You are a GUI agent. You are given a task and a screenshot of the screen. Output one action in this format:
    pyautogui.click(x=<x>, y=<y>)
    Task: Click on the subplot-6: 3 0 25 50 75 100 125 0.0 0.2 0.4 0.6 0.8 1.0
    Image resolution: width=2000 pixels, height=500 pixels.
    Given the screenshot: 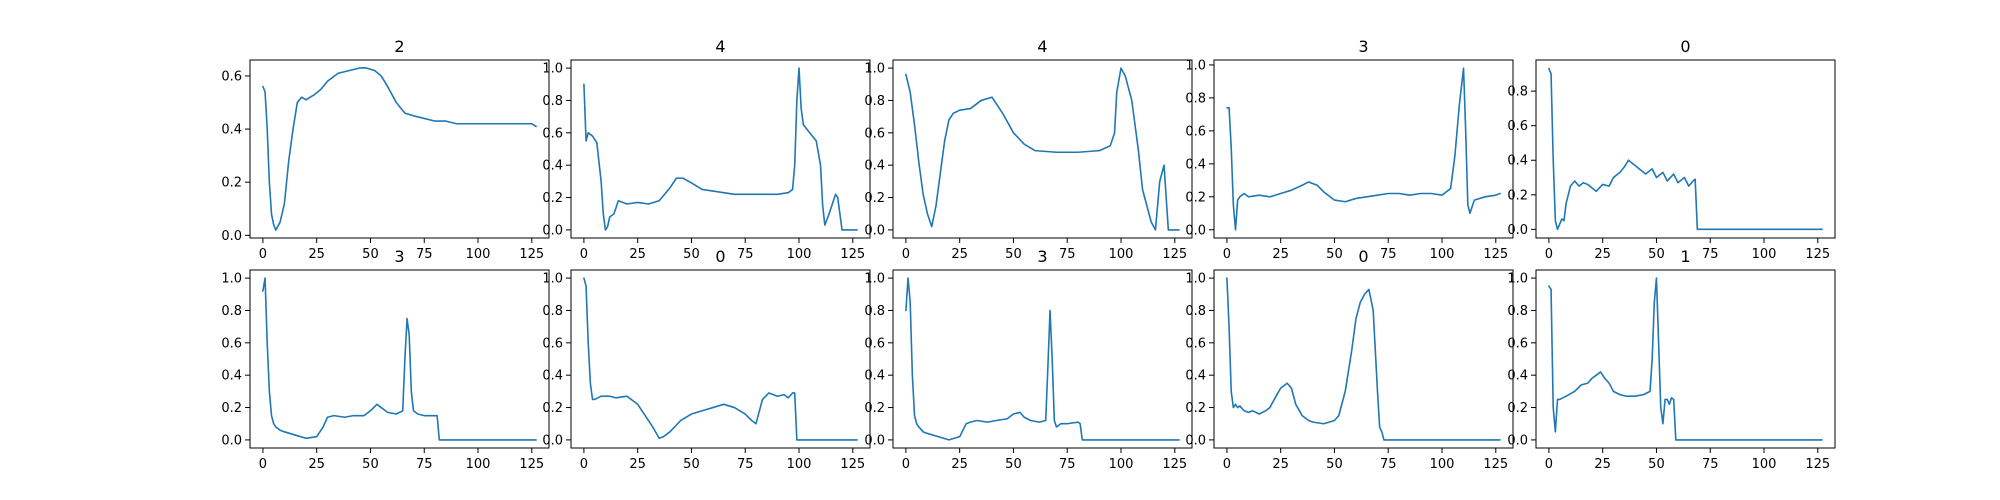 What is the action you would take?
    pyautogui.click(x=385, y=359)
    